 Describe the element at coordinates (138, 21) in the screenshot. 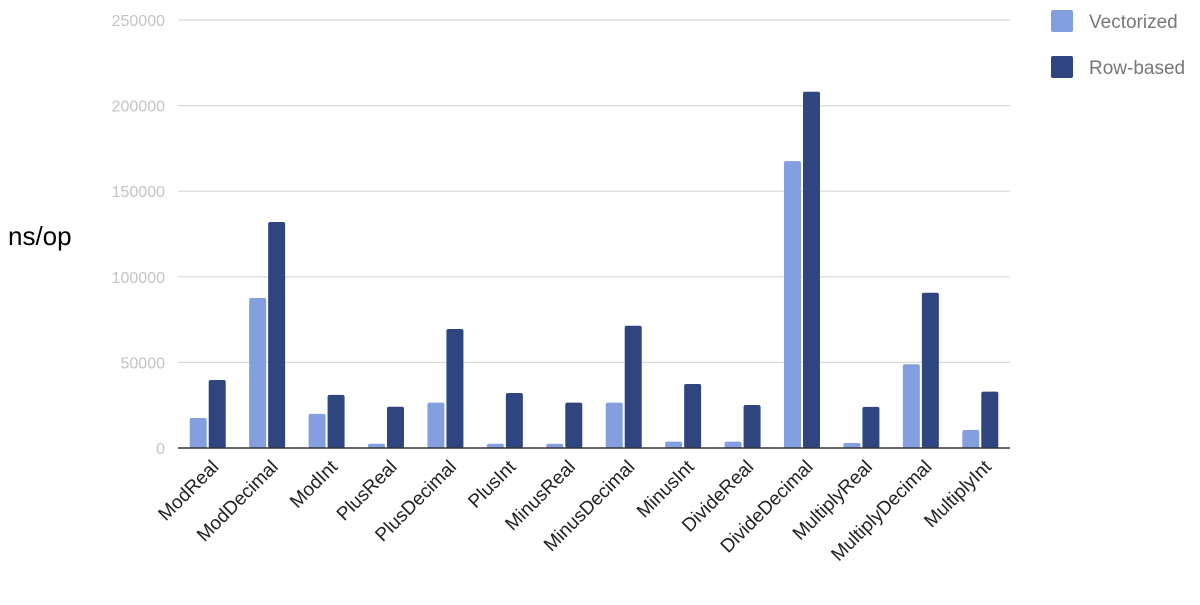

I see `y-tick-label: 250000` at that location.